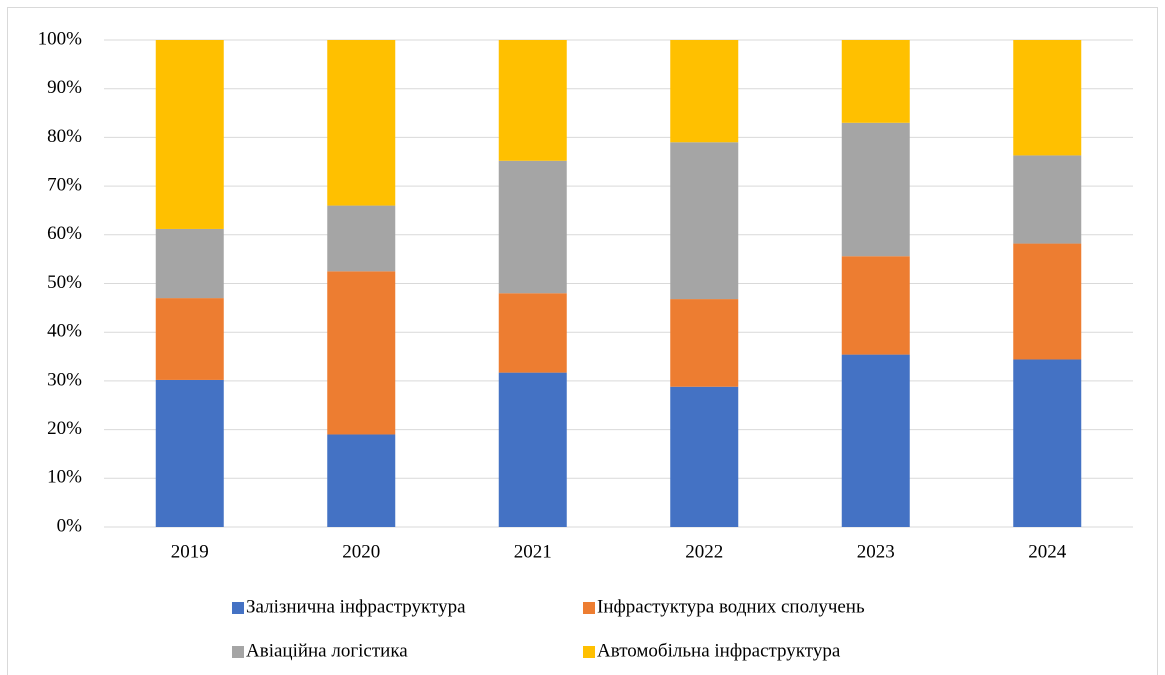 The width and height of the screenshot is (1165, 675). What do you see at coordinates (70, 525) in the screenshot?
I see `y-tick-label: 0%` at bounding box center [70, 525].